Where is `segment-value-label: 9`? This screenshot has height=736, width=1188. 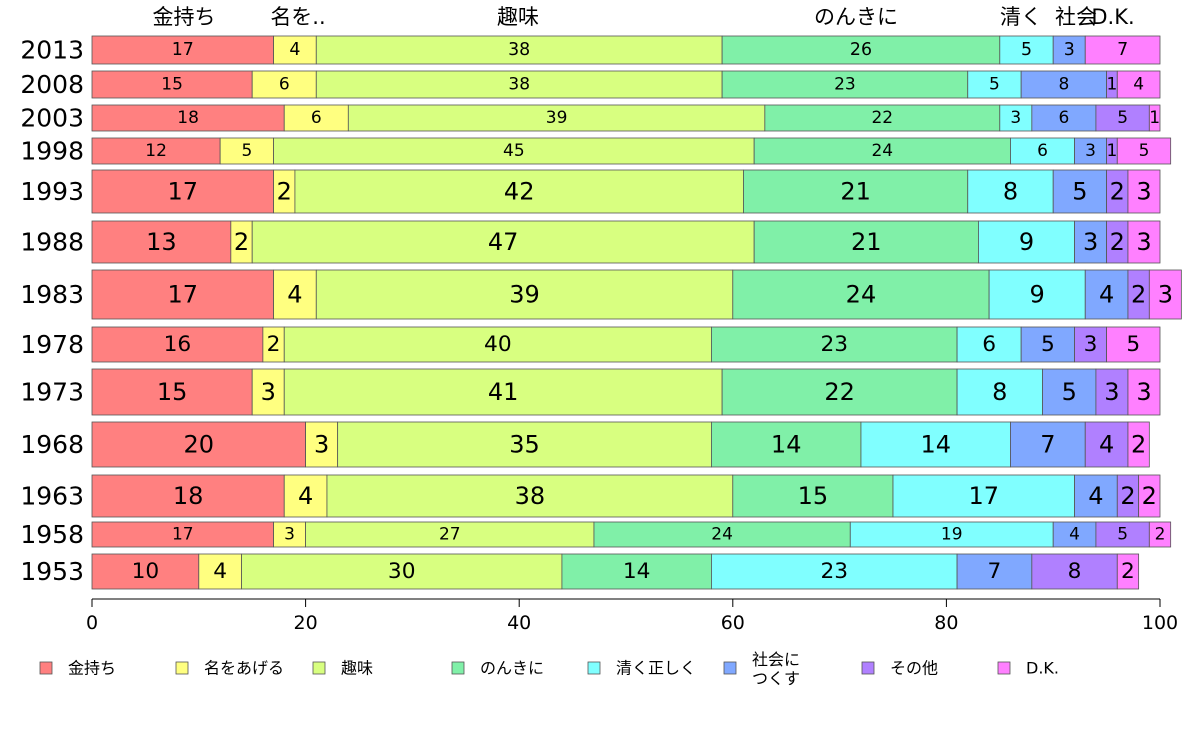 segment-value-label: 9 is located at coordinates (1026, 242).